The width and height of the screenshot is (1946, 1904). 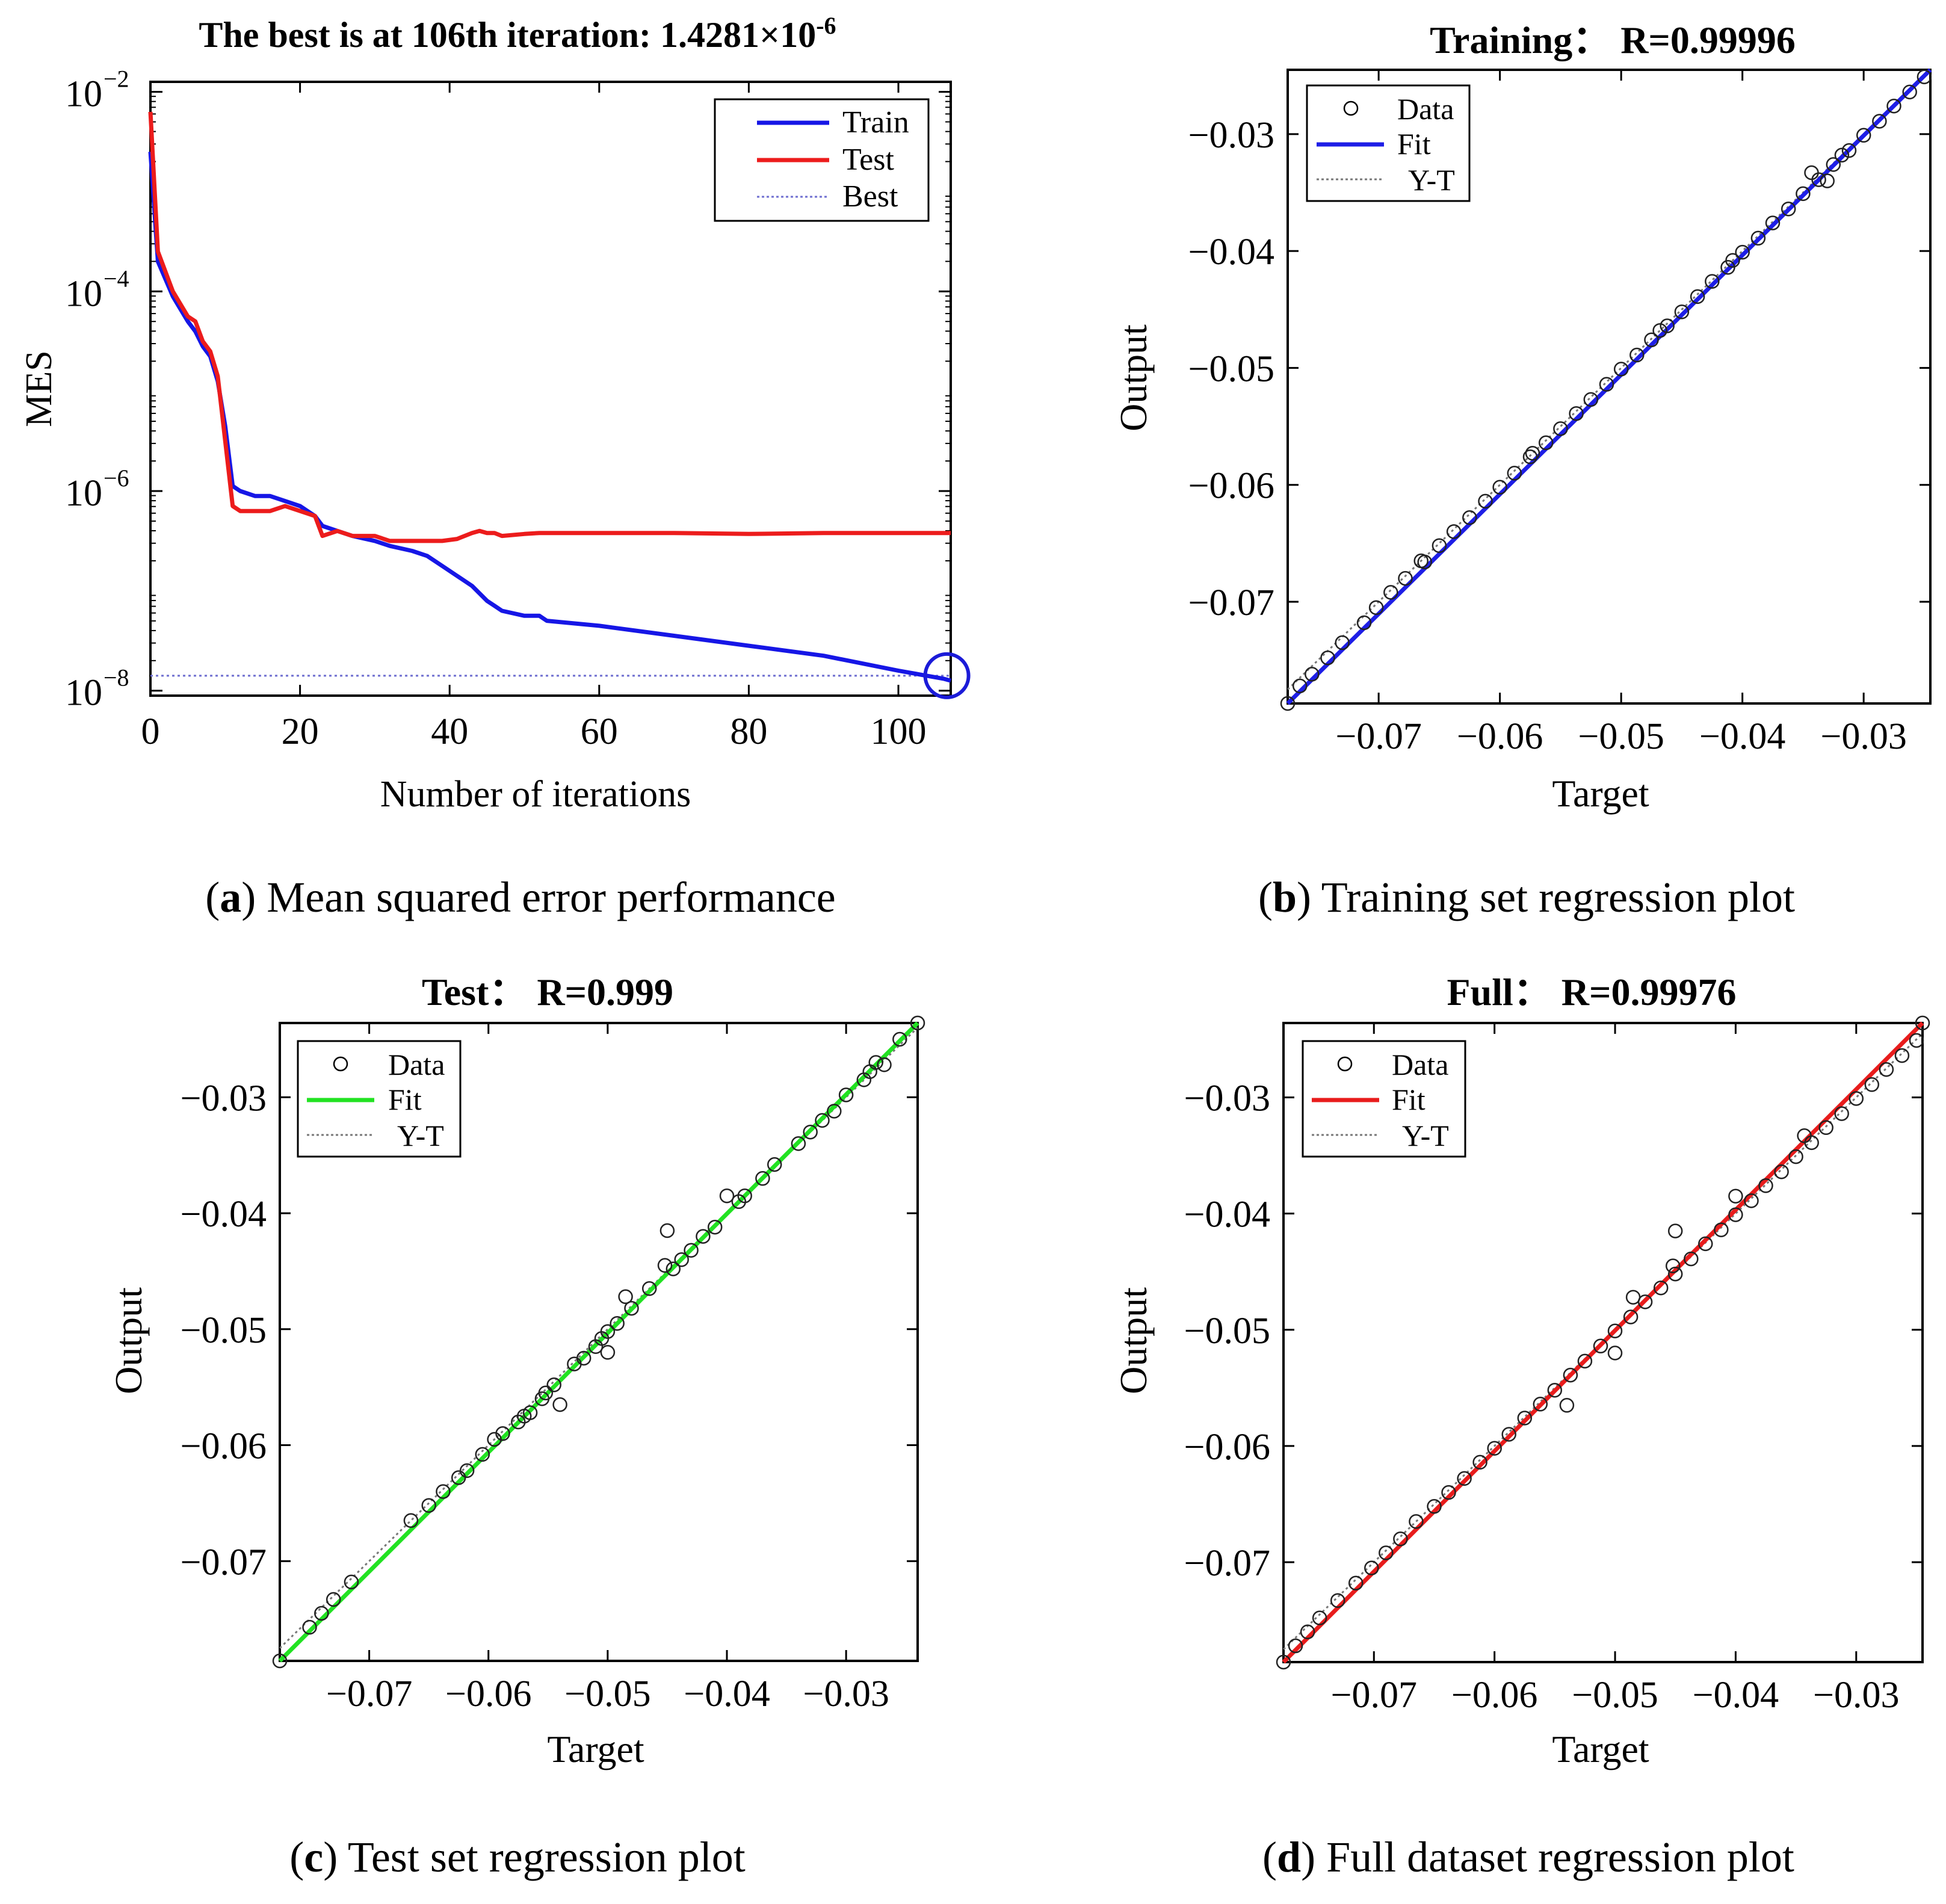 What do you see at coordinates (224, 1563) in the screenshot?
I see `panel-c-y-tick-label: −0.07` at bounding box center [224, 1563].